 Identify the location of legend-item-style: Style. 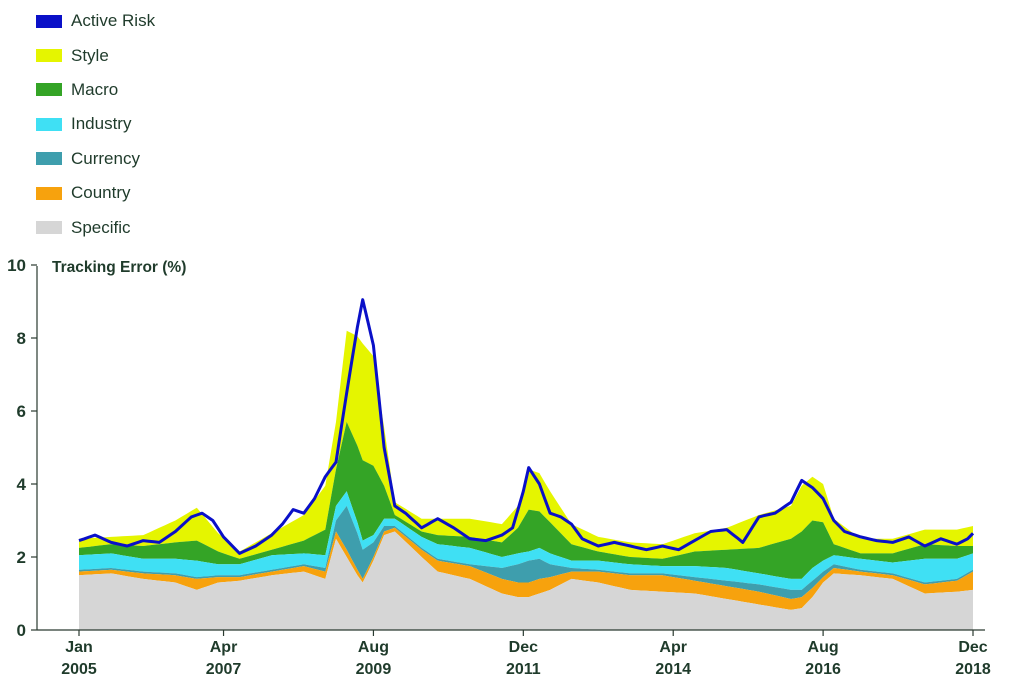
(95, 55).